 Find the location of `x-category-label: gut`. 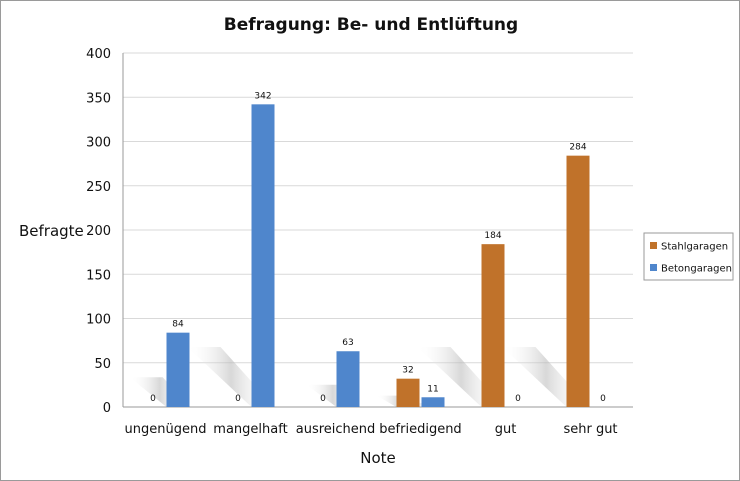

x-category-label: gut is located at coordinates (506, 429).